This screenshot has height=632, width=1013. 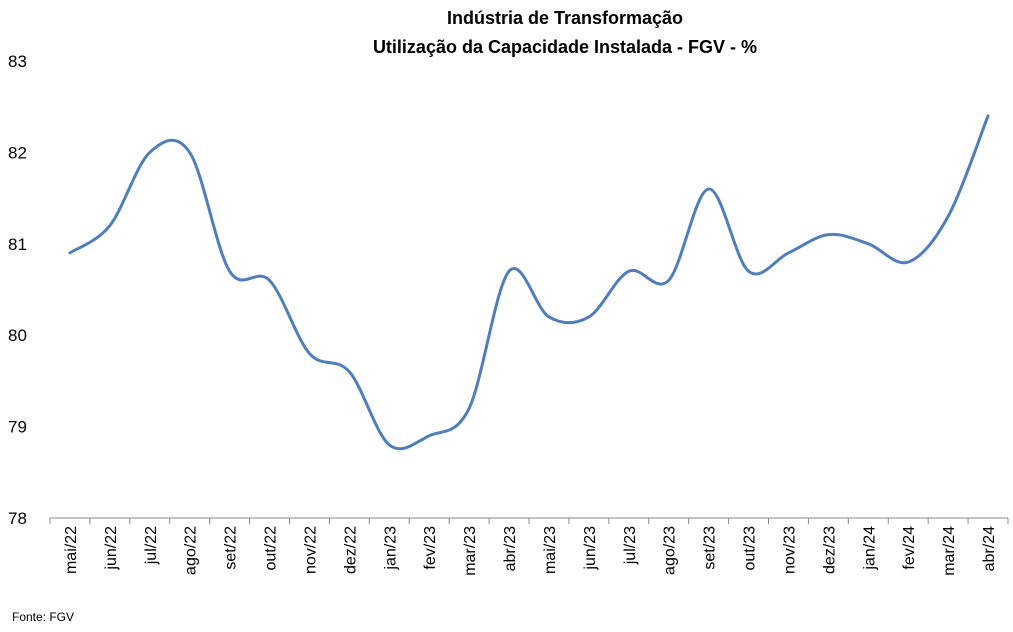 What do you see at coordinates (670, 550) in the screenshot?
I see `x-tick-label: ago/23` at bounding box center [670, 550].